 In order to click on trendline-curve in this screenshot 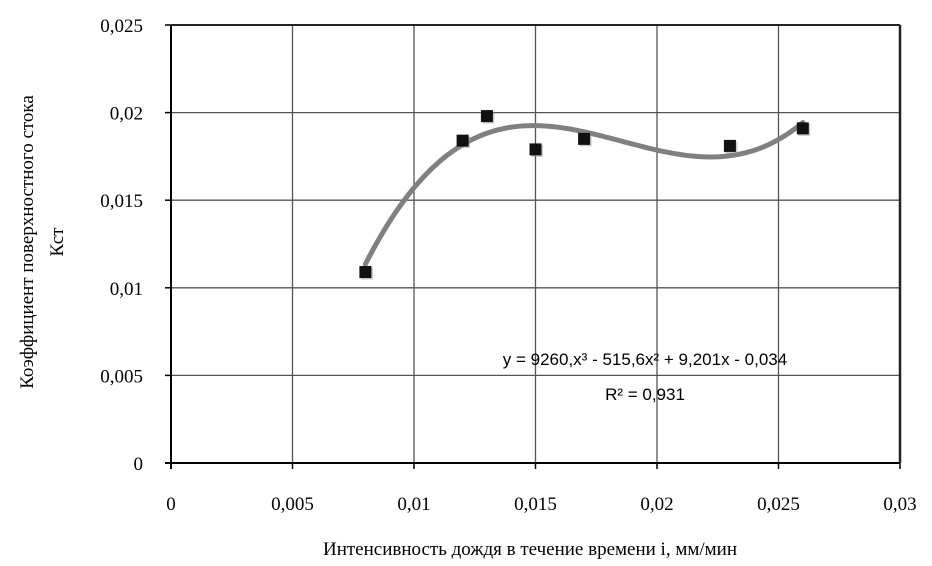, I will do `click(584, 193)`.